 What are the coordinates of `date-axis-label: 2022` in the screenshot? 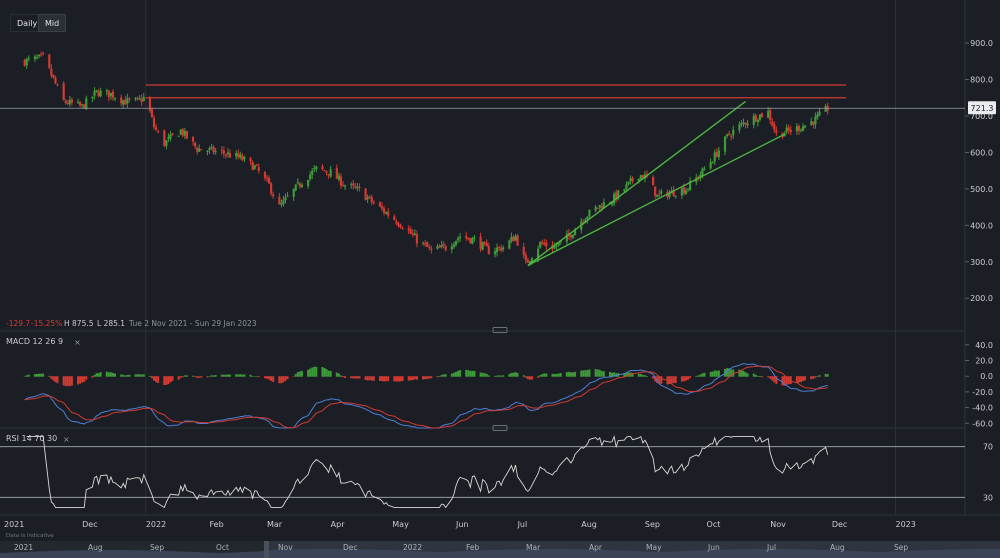 It's located at (156, 524).